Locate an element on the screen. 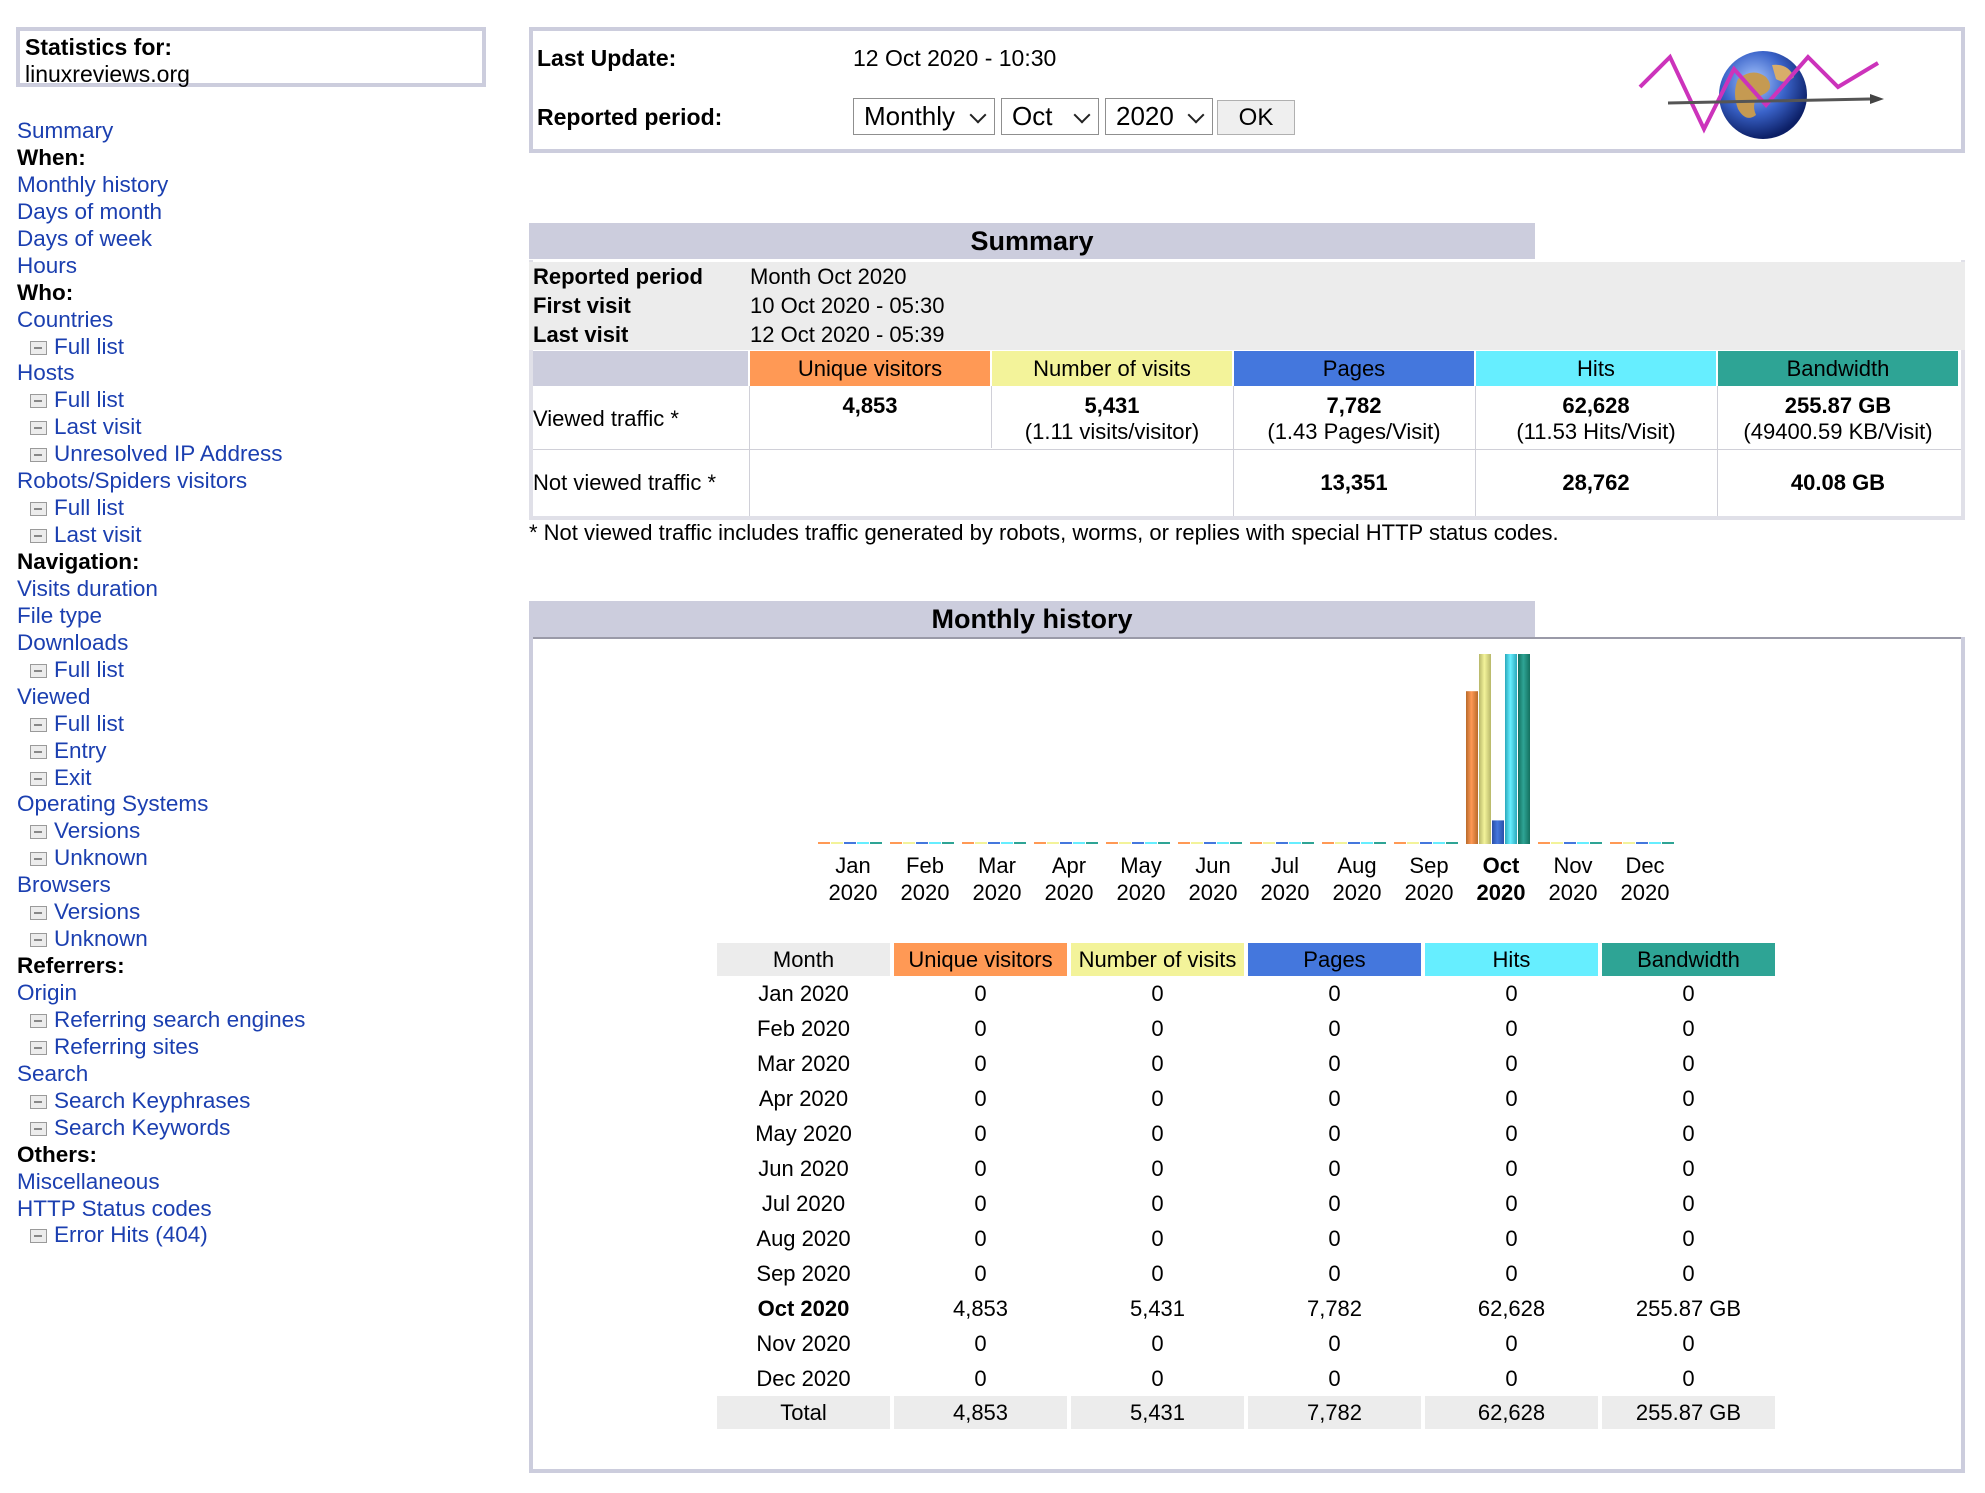 Image resolution: width=1985 pixels, height=1493 pixels. first-visit-value: 10 Oct 2020 - 05:30 is located at coordinates (847, 305).